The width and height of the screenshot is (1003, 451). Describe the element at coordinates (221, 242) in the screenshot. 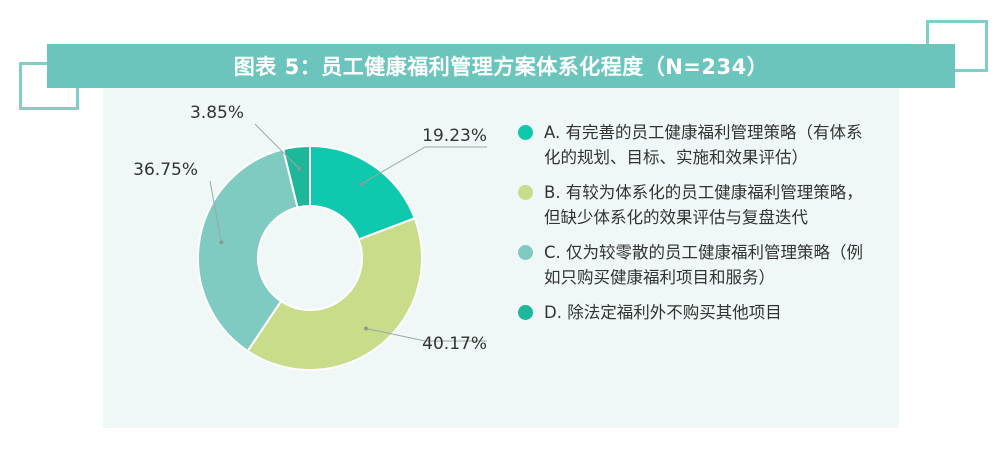

I see `leader-dot-c` at that location.